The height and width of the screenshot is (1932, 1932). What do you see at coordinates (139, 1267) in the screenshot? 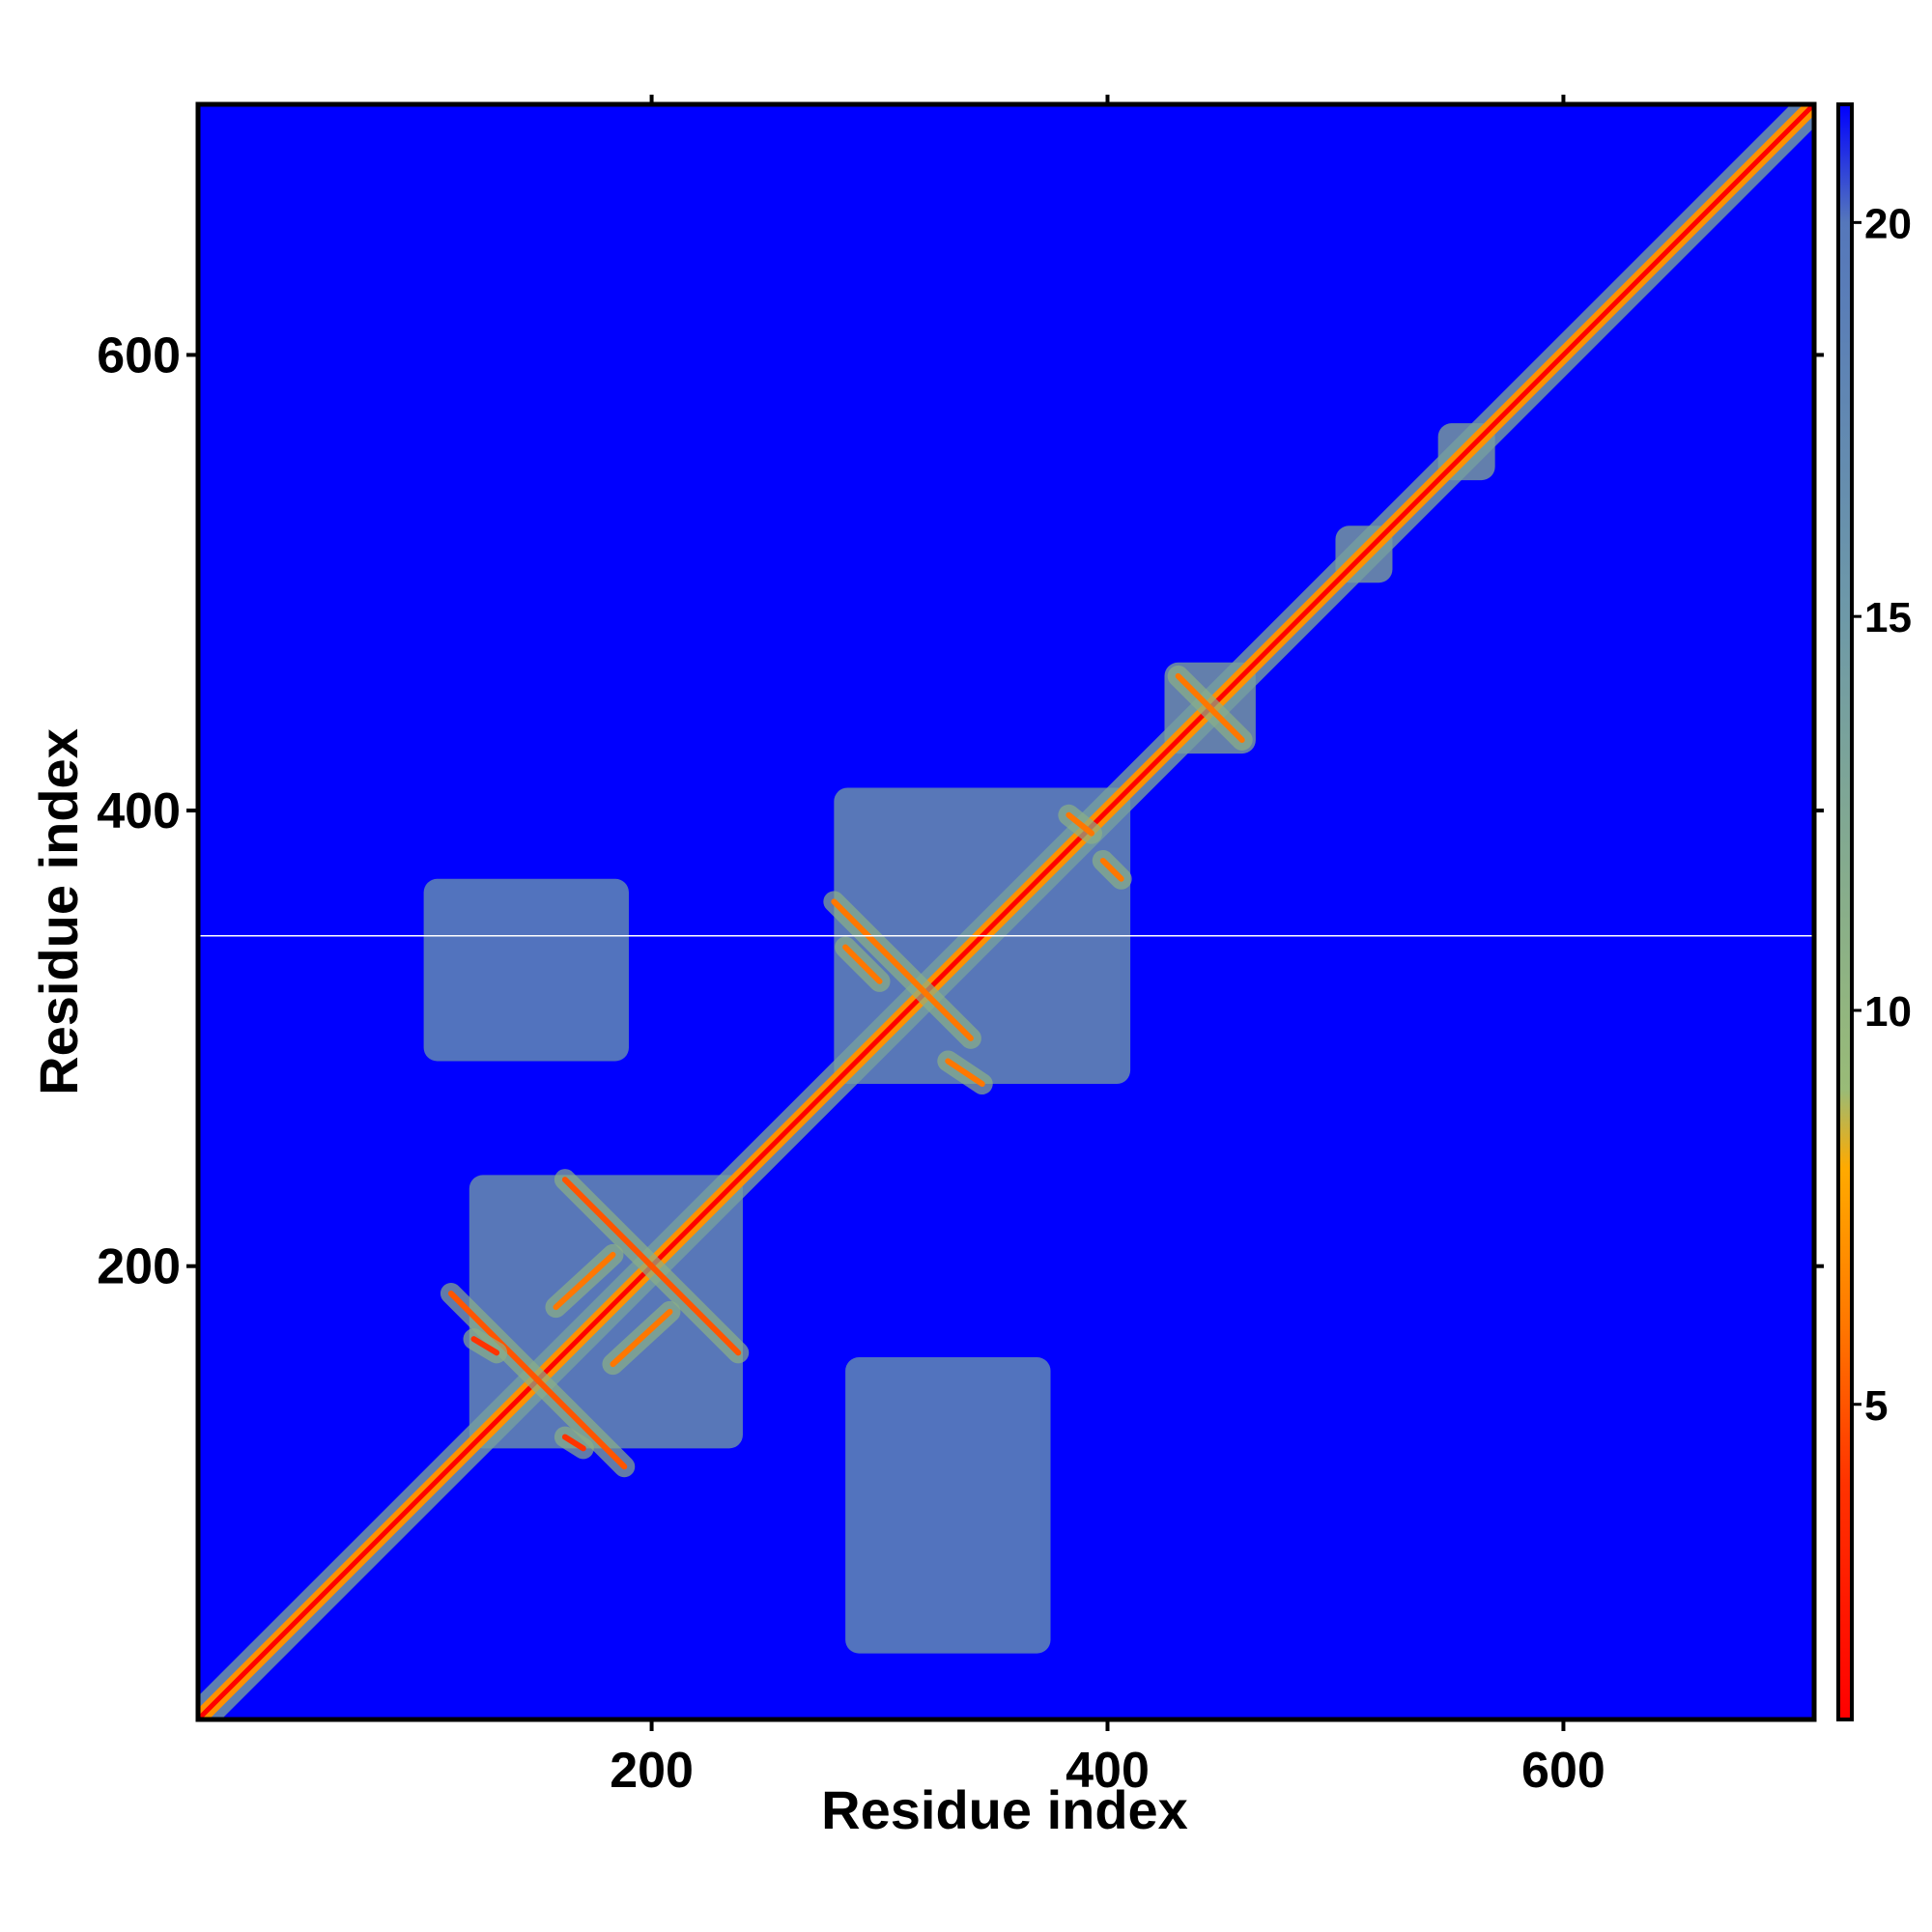
I see `y-tick-label-200: 200` at bounding box center [139, 1267].